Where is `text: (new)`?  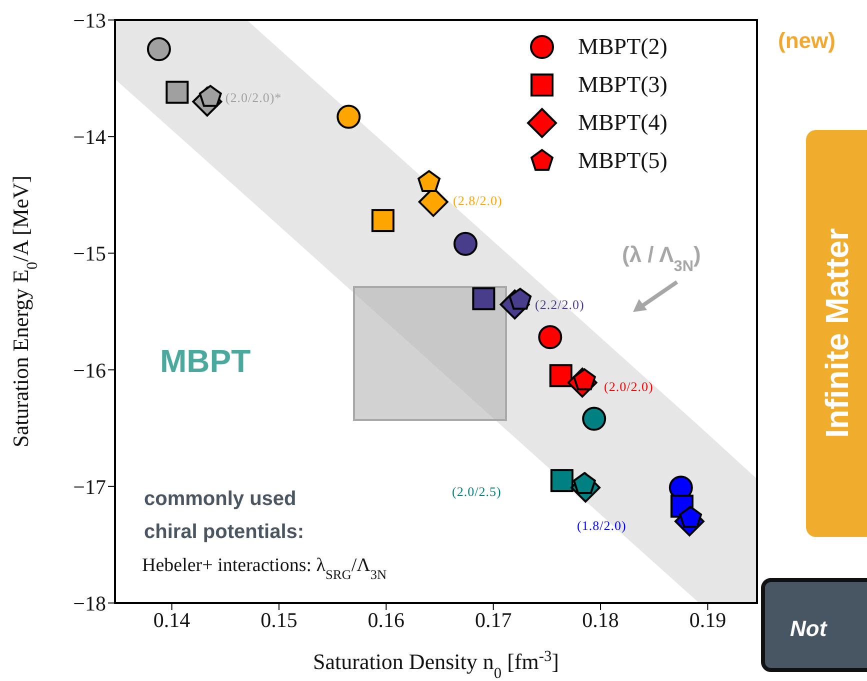
text: (new) is located at coordinates (807, 40).